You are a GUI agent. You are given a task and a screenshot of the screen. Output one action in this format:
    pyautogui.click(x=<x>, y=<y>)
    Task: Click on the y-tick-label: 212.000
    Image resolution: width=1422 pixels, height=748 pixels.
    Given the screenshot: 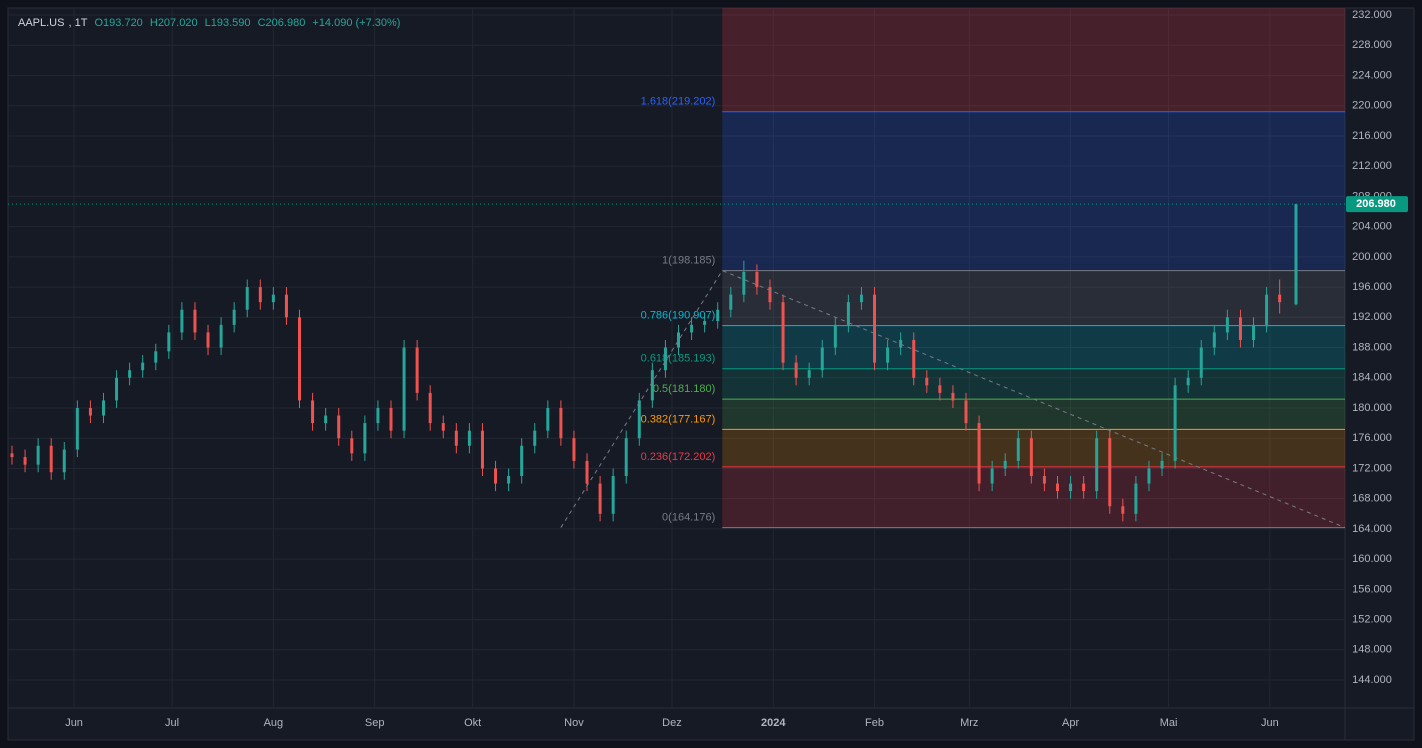 What is the action you would take?
    pyautogui.click(x=1372, y=166)
    